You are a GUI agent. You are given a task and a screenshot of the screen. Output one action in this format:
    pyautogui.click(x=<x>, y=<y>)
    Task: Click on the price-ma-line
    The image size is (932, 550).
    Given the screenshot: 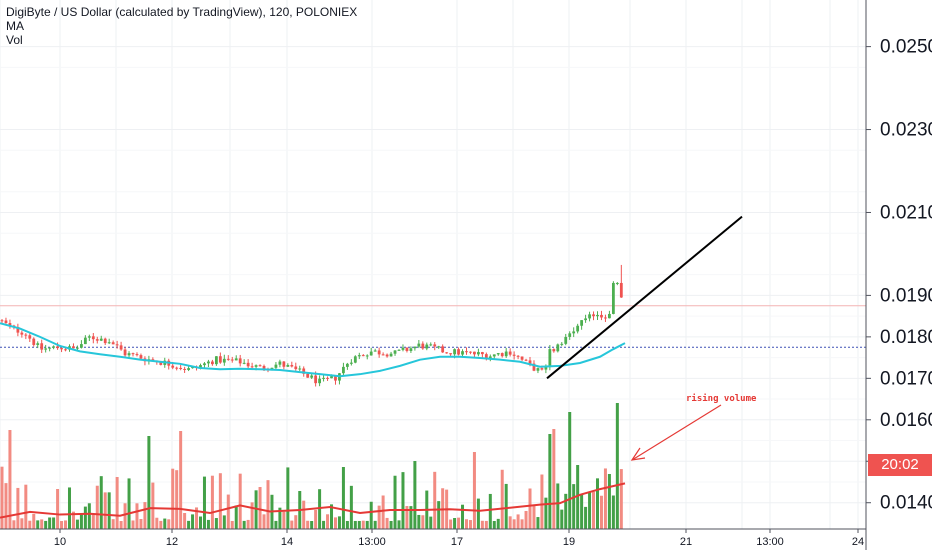 What is the action you would take?
    pyautogui.click(x=313, y=350)
    